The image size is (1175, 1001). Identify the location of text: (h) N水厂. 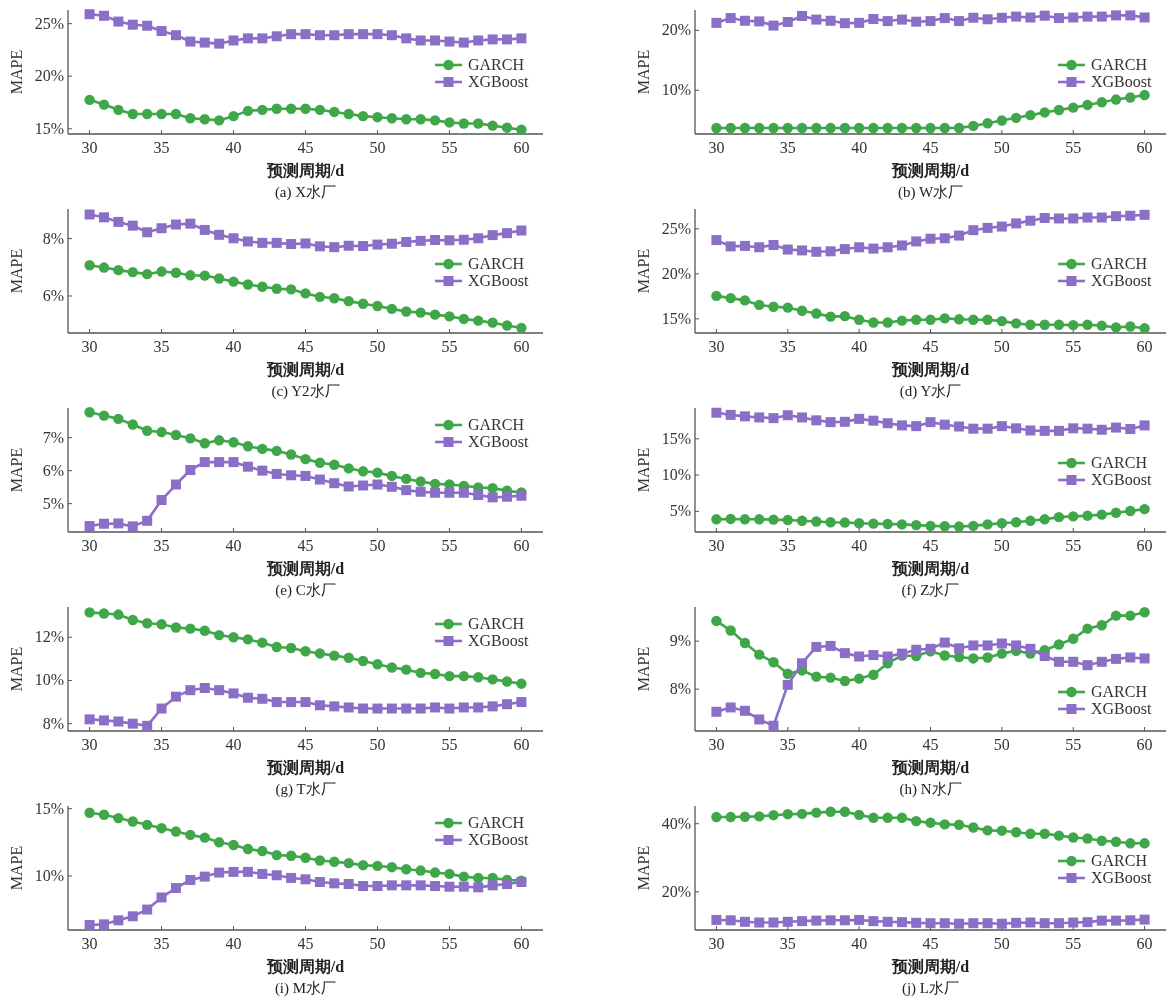
(930, 789).